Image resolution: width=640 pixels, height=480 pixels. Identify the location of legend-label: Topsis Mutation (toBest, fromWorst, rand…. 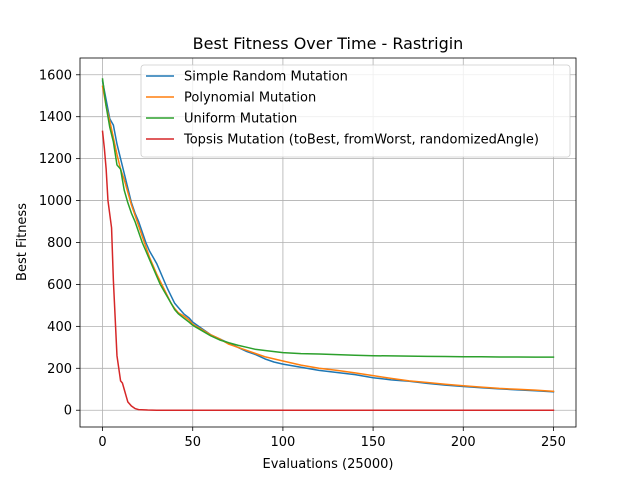
(361, 140).